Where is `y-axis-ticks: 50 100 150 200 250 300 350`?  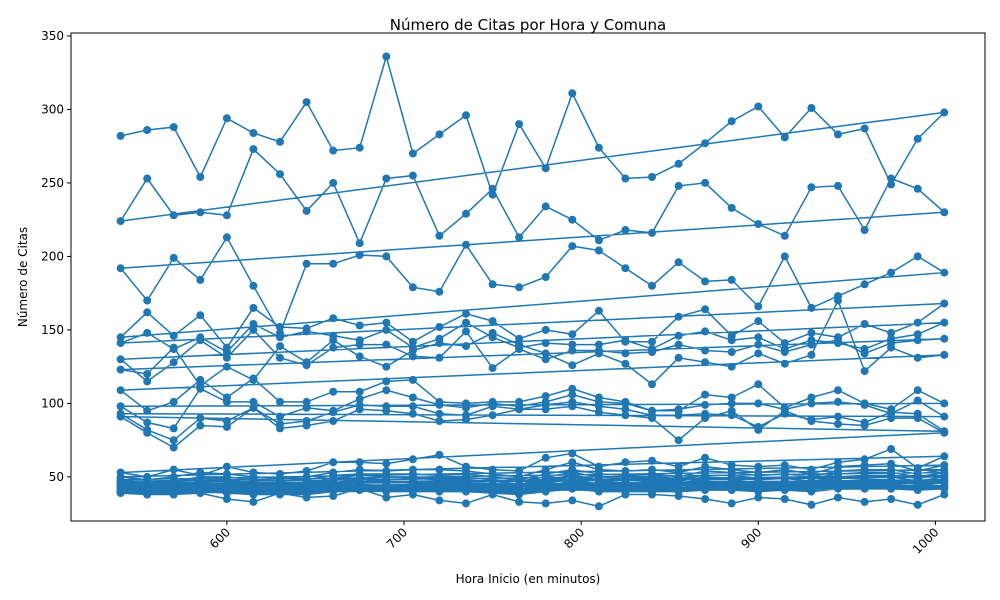 y-axis-ticks: 50 100 150 200 250 300 350 is located at coordinates (56, 256).